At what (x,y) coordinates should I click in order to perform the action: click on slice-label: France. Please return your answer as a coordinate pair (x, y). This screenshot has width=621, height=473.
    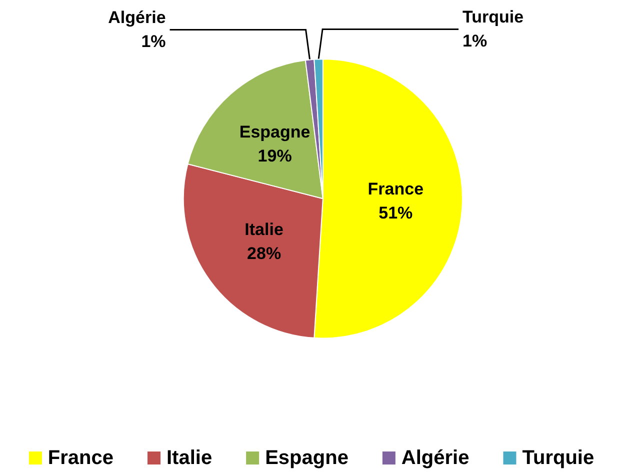
    Looking at the image, I should click on (396, 188).